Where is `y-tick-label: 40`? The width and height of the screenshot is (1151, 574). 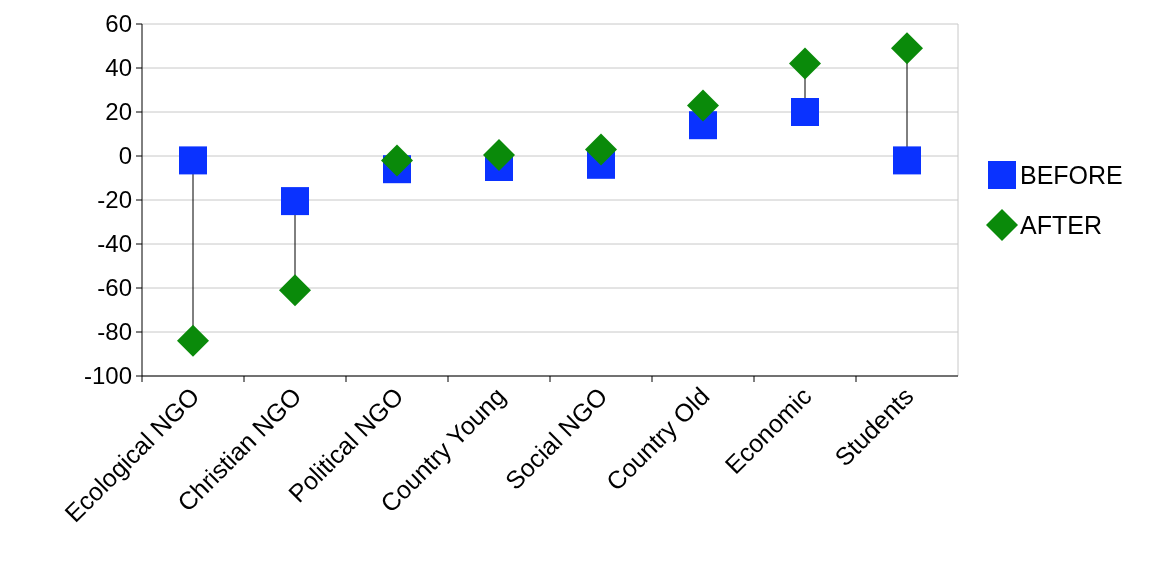
y-tick-label: 40 is located at coordinates (118, 68).